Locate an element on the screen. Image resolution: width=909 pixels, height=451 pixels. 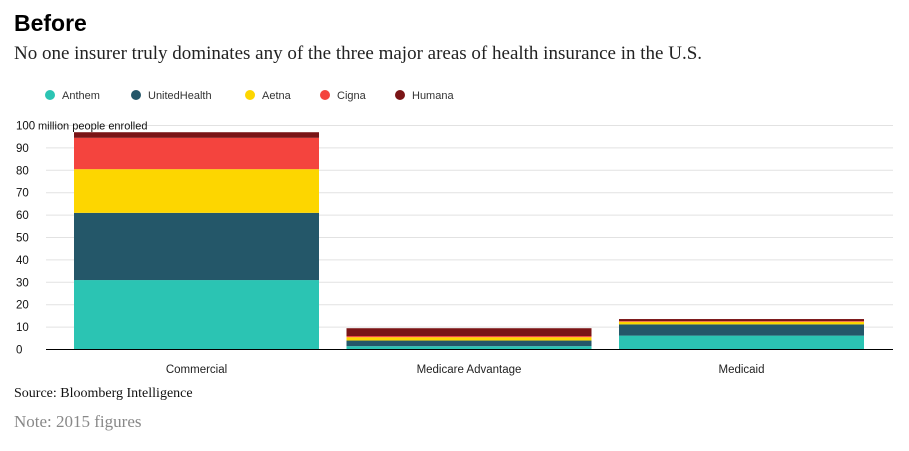
source-note: Source: Bloomberg Intelligence is located at coordinates (103, 393).